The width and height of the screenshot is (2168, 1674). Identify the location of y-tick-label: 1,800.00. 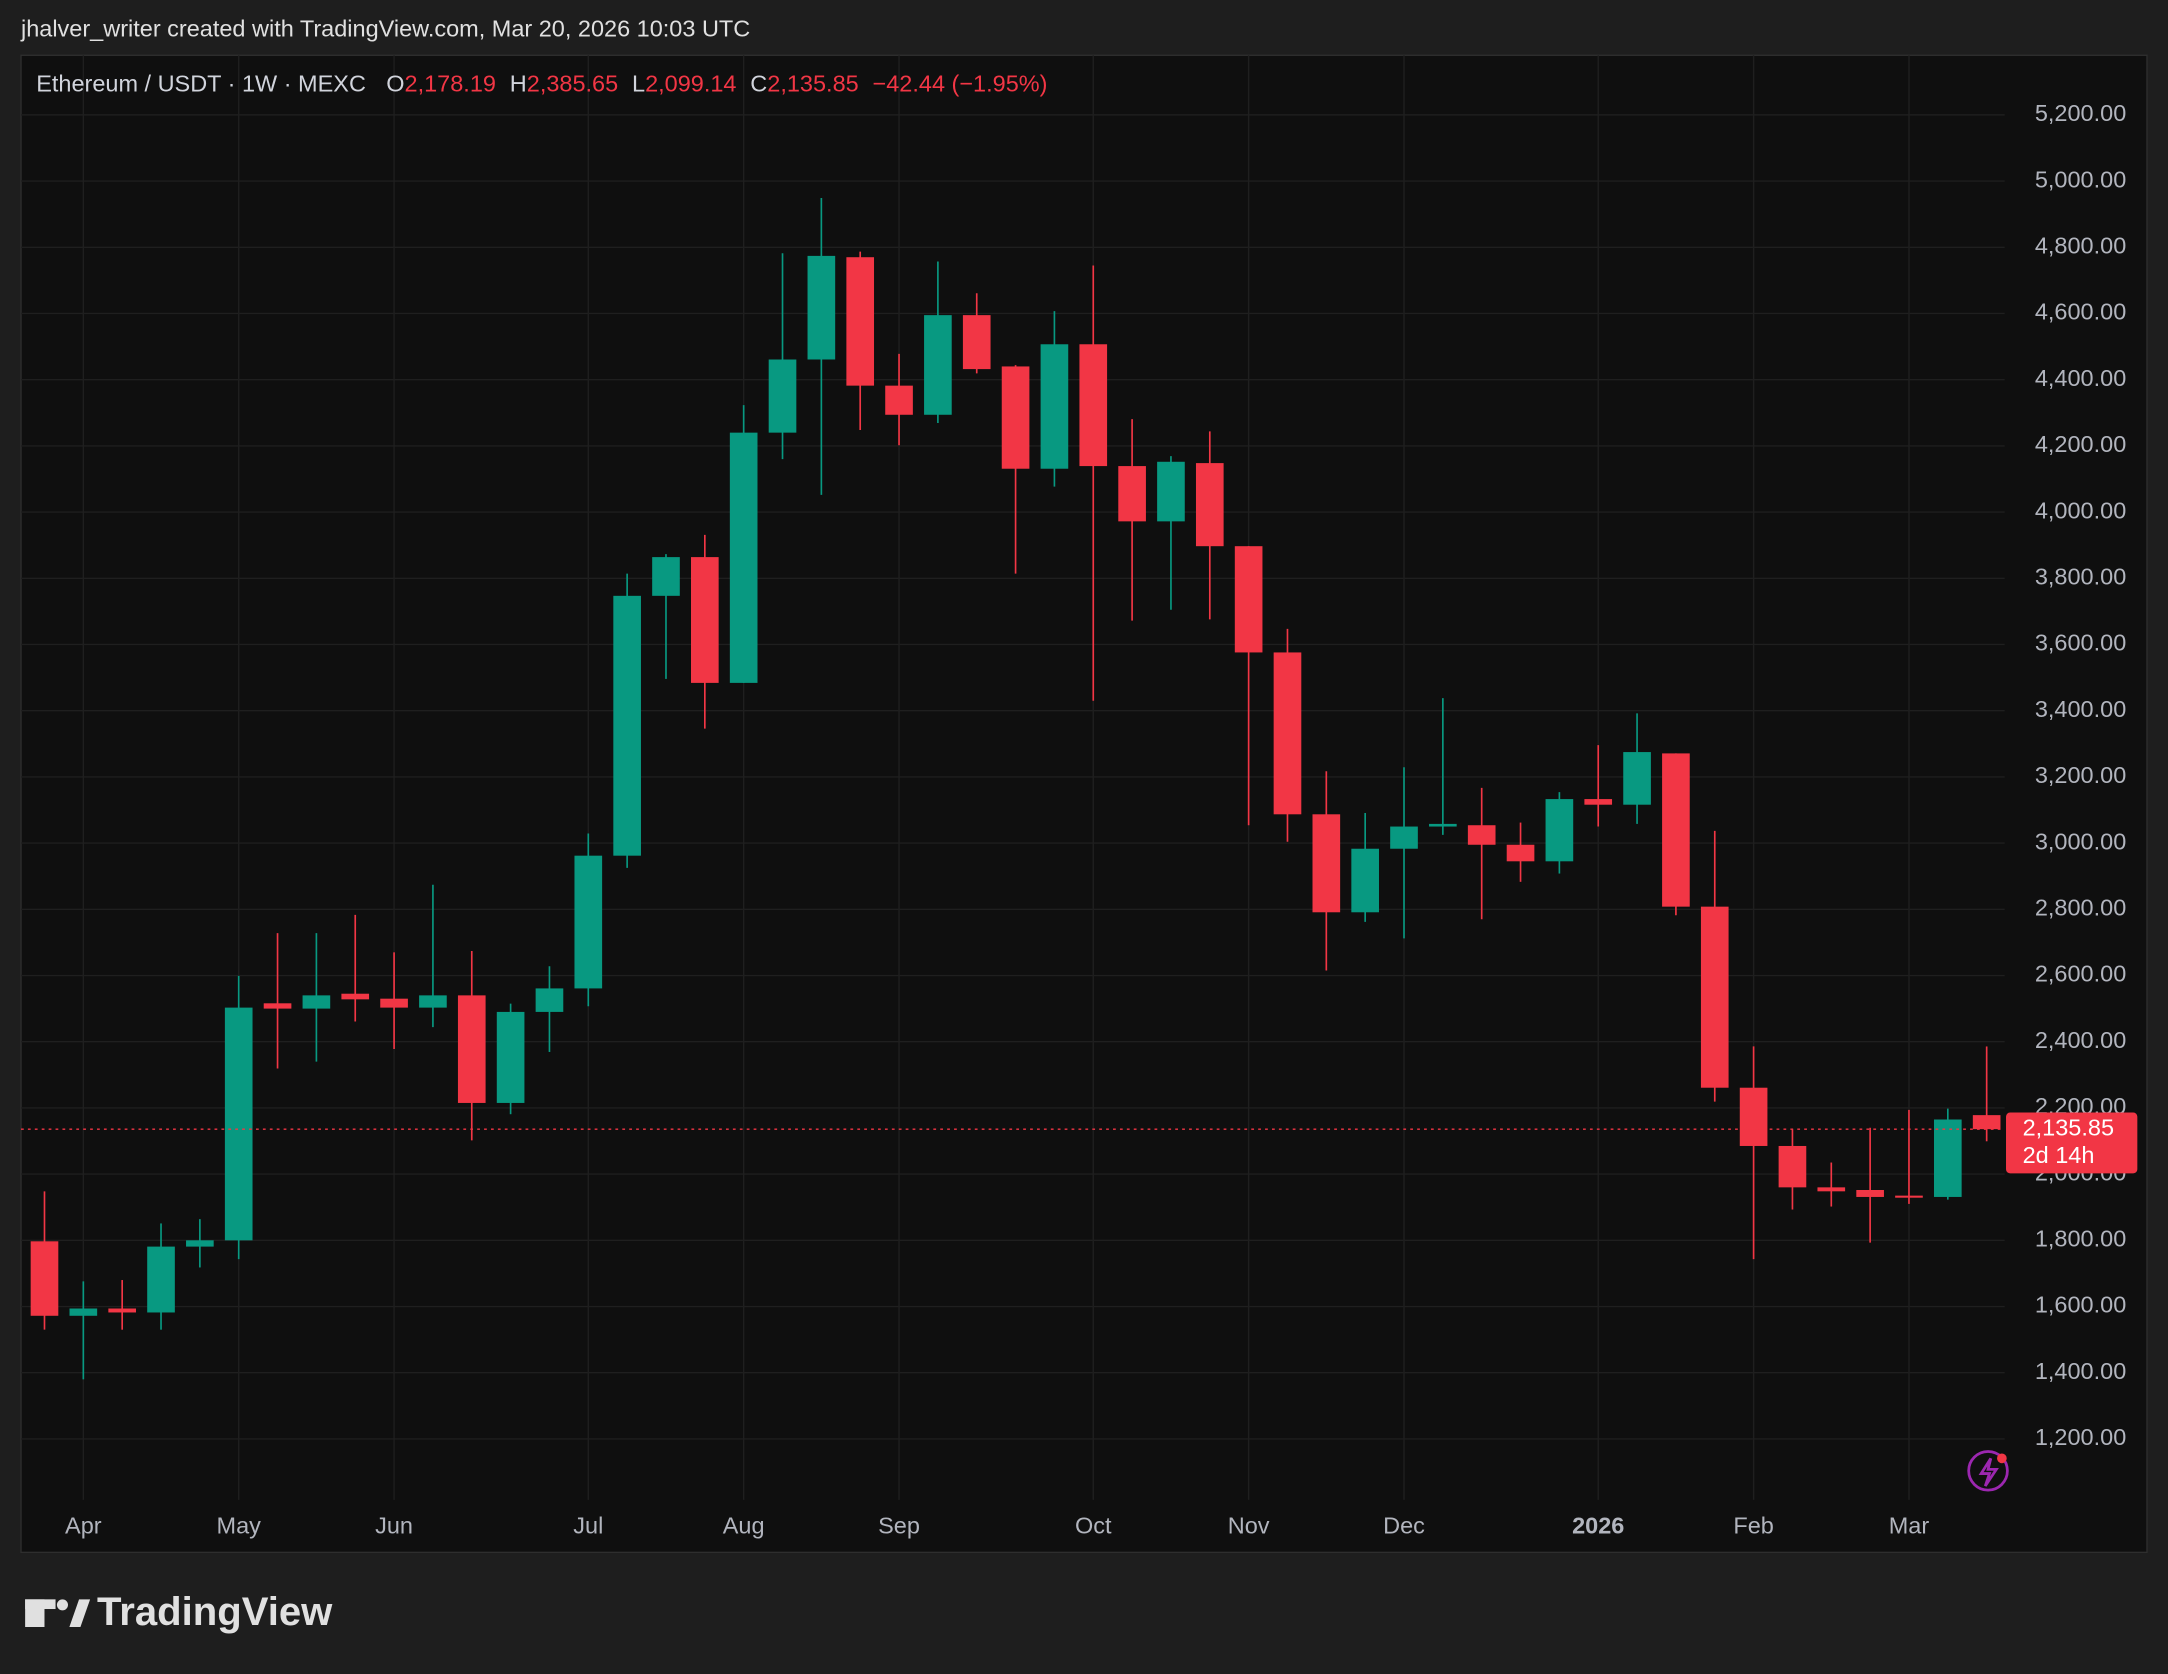
(2080, 1239).